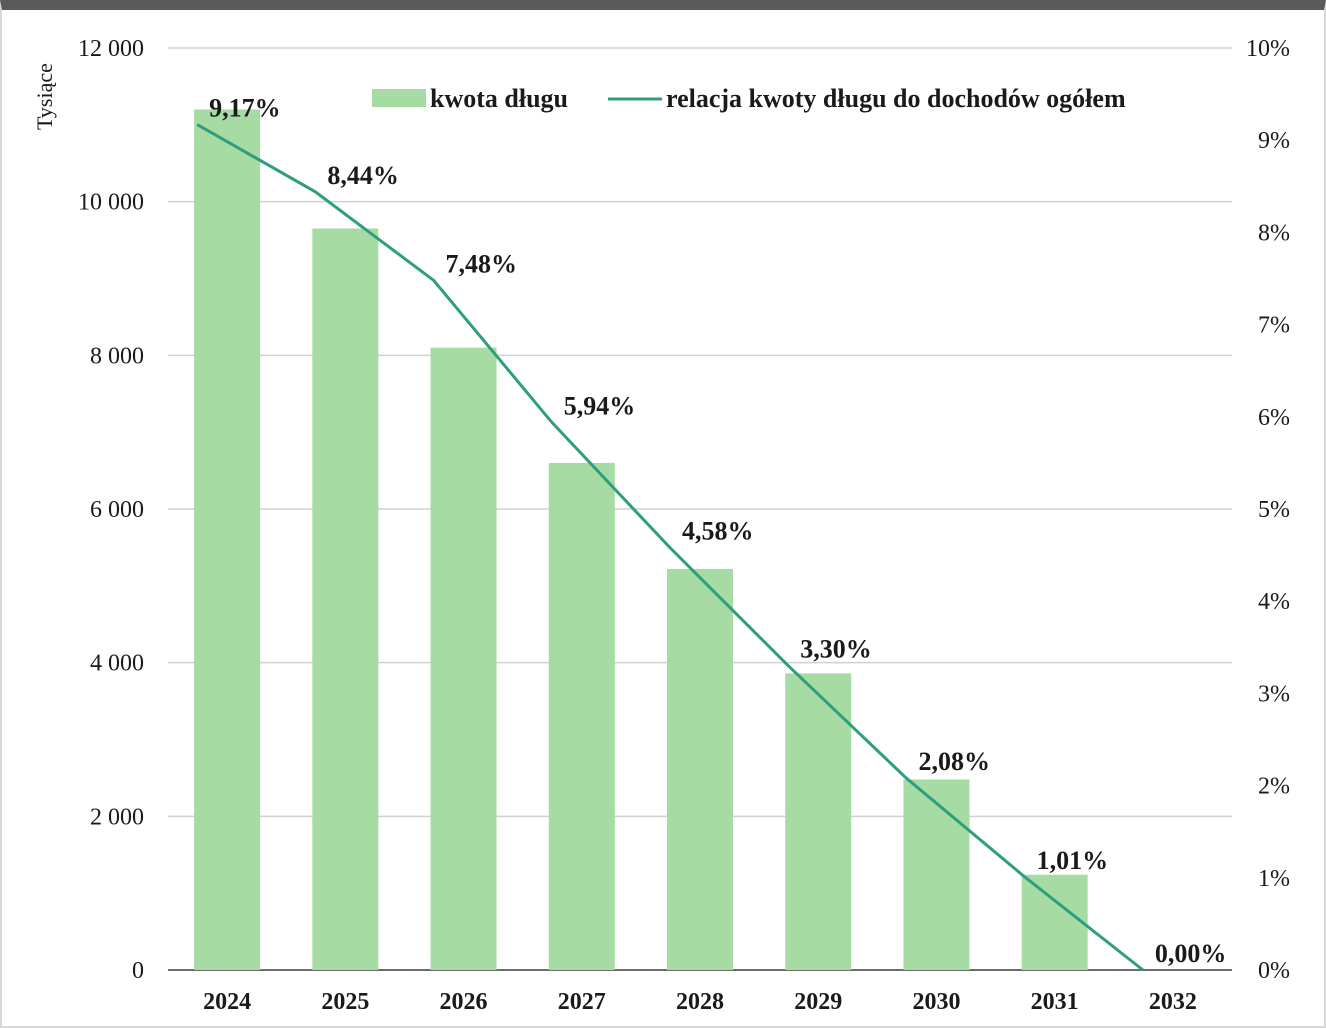 The image size is (1326, 1028). What do you see at coordinates (581, 716) in the screenshot?
I see `bar-2027` at bounding box center [581, 716].